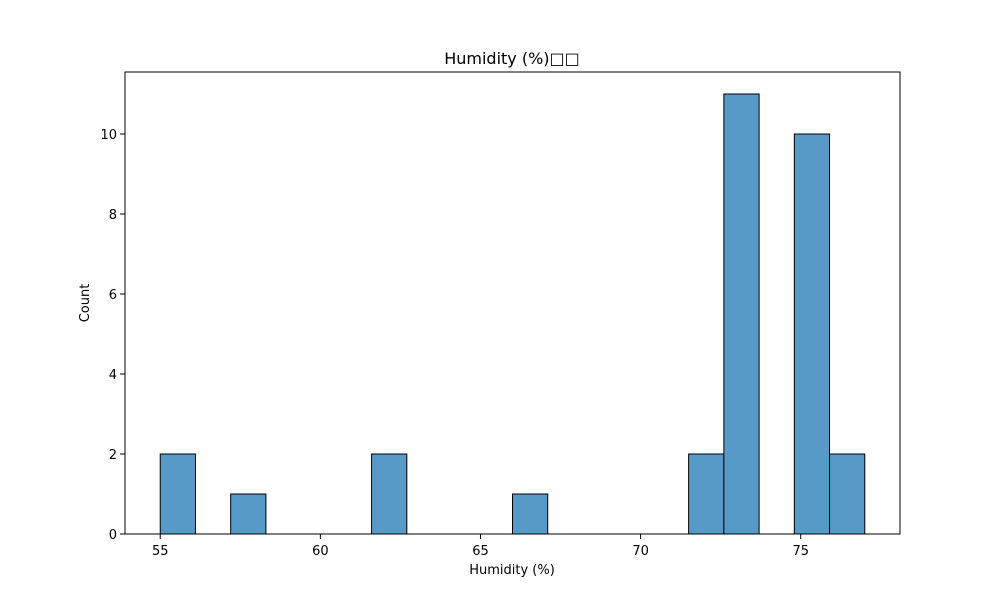 This screenshot has width=1000, height=600. What do you see at coordinates (512, 58) in the screenshot?
I see `chart-title: Humidity (%)□□` at bounding box center [512, 58].